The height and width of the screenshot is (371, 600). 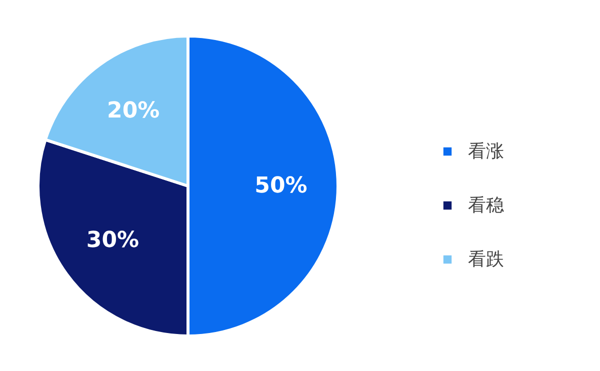 What do you see at coordinates (486, 259) in the screenshot?
I see `legend-label: 看跌` at bounding box center [486, 259].